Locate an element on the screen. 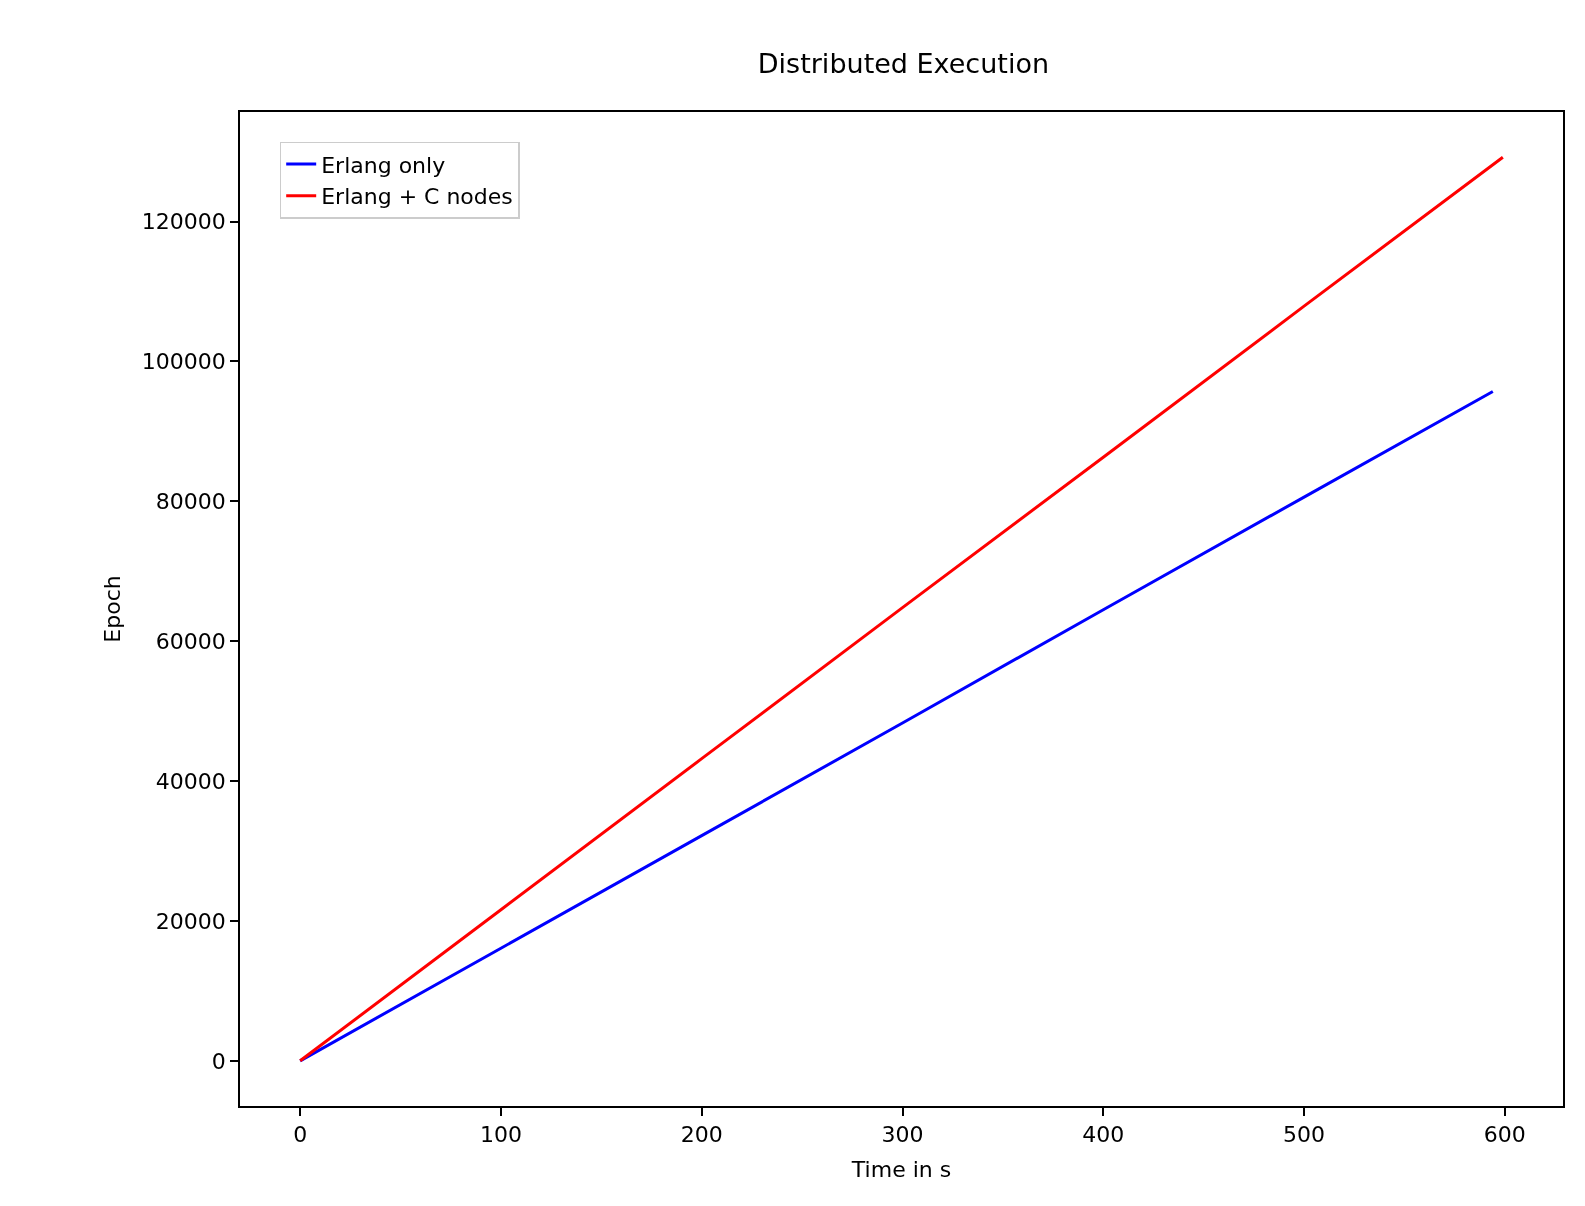 The image size is (1585, 1206). y-tick-label: 120000 is located at coordinates (183, 222).